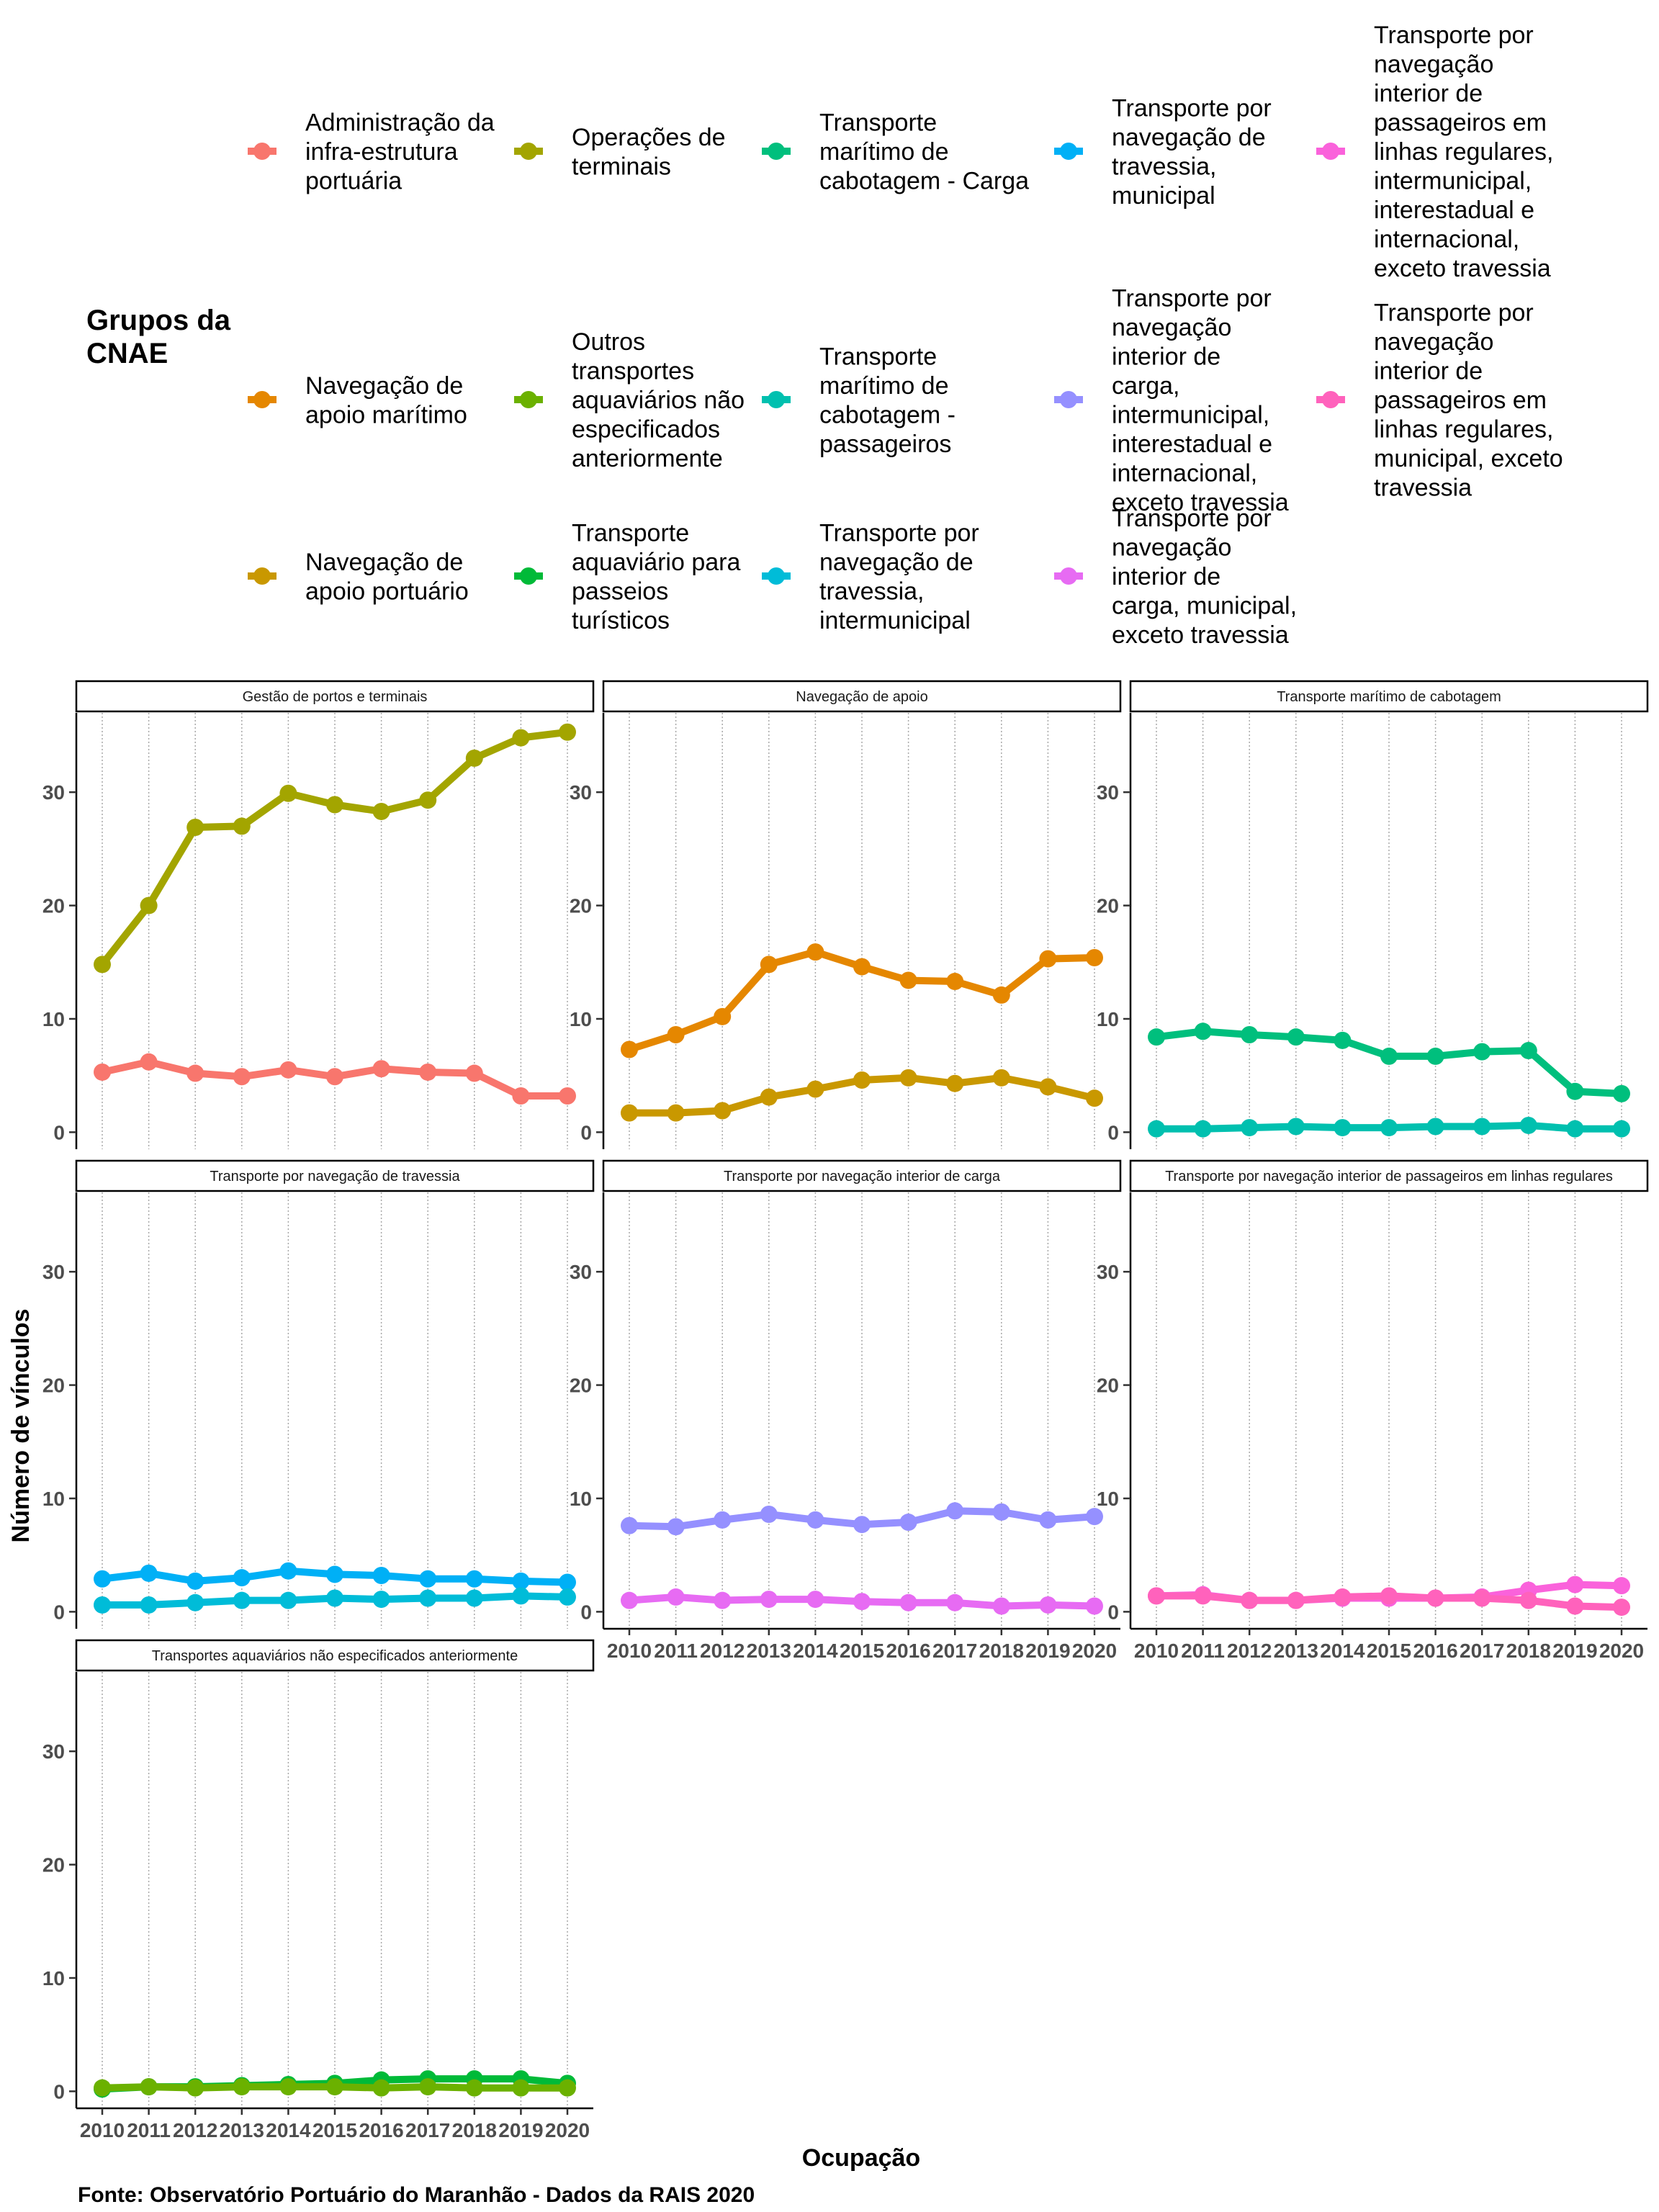 The width and height of the screenshot is (1659, 2212). Describe the element at coordinates (1575, 1651) in the screenshot. I see `x-tick-label: 2019` at that location.